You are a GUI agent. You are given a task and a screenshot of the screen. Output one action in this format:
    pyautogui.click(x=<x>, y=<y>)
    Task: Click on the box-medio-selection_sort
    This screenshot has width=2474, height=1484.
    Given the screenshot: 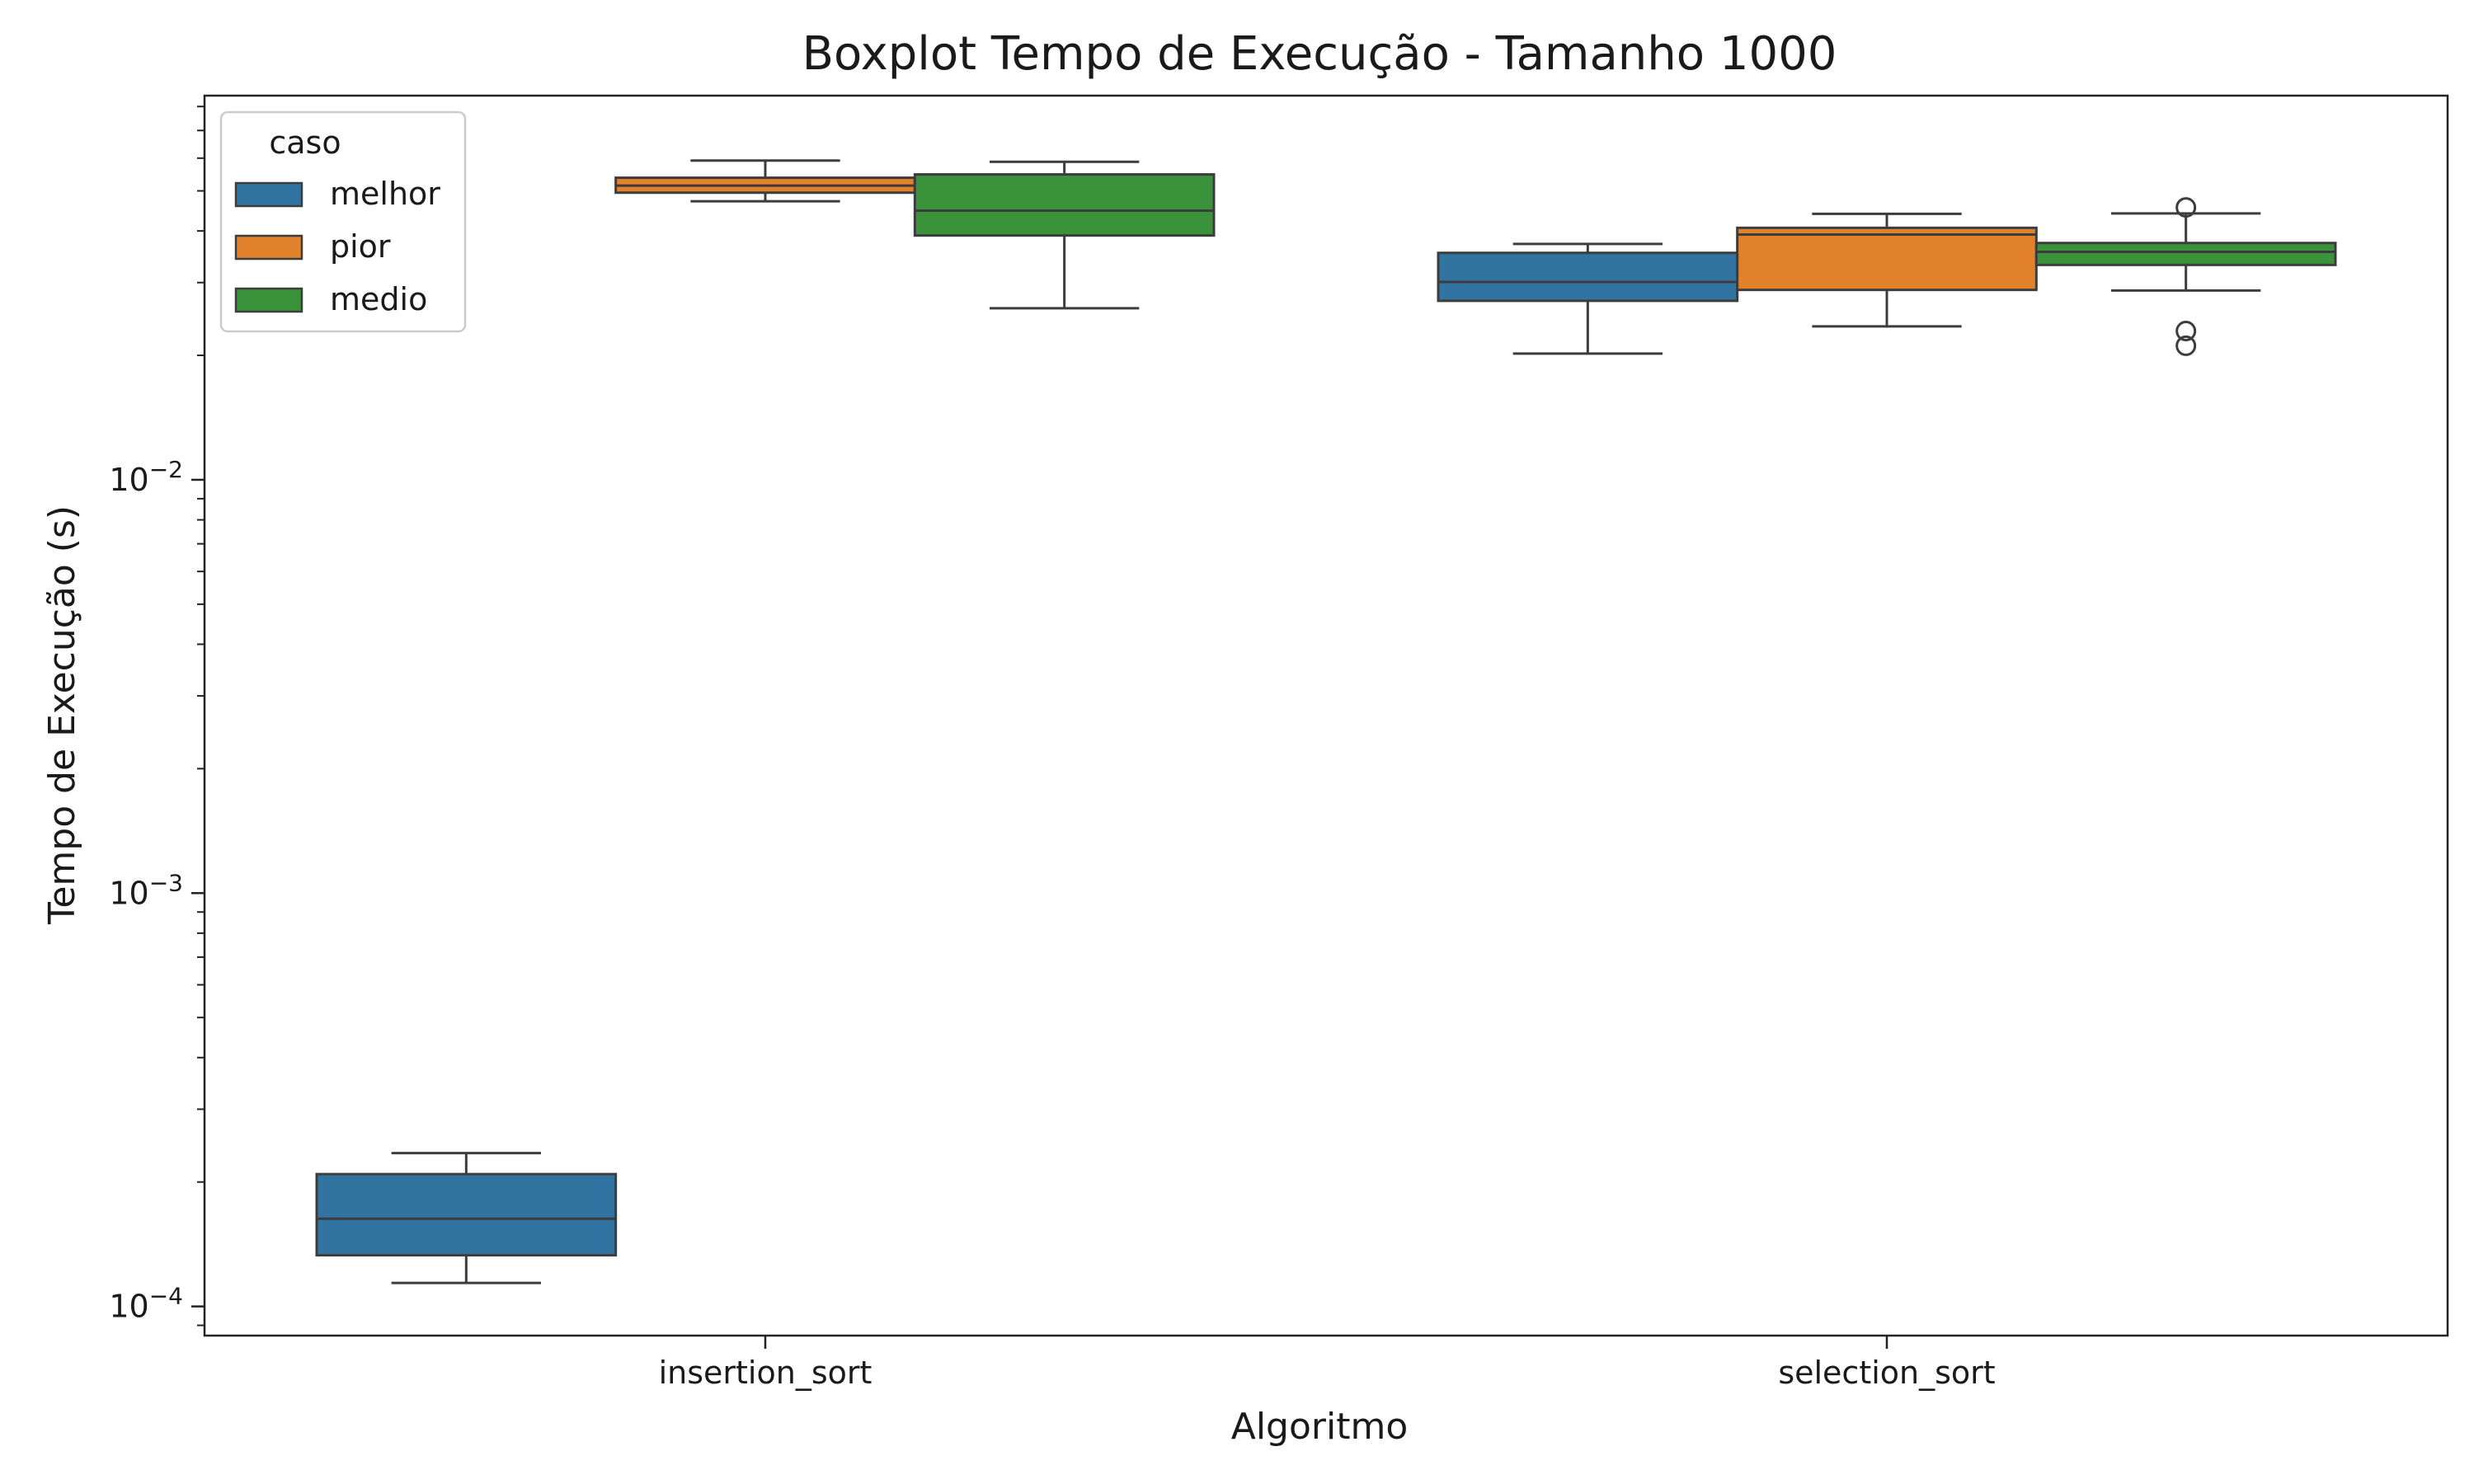 What is the action you would take?
    pyautogui.click(x=2185, y=276)
    